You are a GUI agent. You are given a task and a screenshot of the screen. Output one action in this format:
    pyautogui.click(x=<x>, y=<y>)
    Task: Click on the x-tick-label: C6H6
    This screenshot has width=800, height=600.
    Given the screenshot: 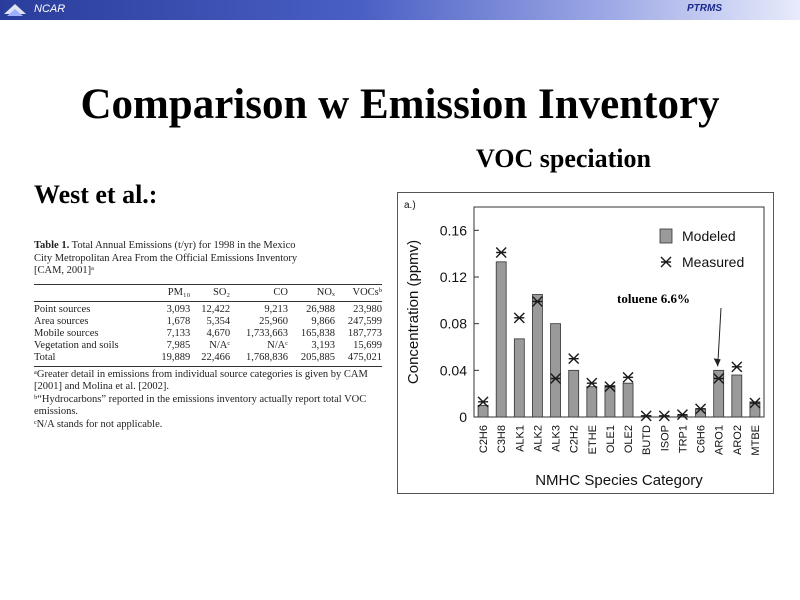 What is the action you would take?
    pyautogui.click(x=702, y=439)
    